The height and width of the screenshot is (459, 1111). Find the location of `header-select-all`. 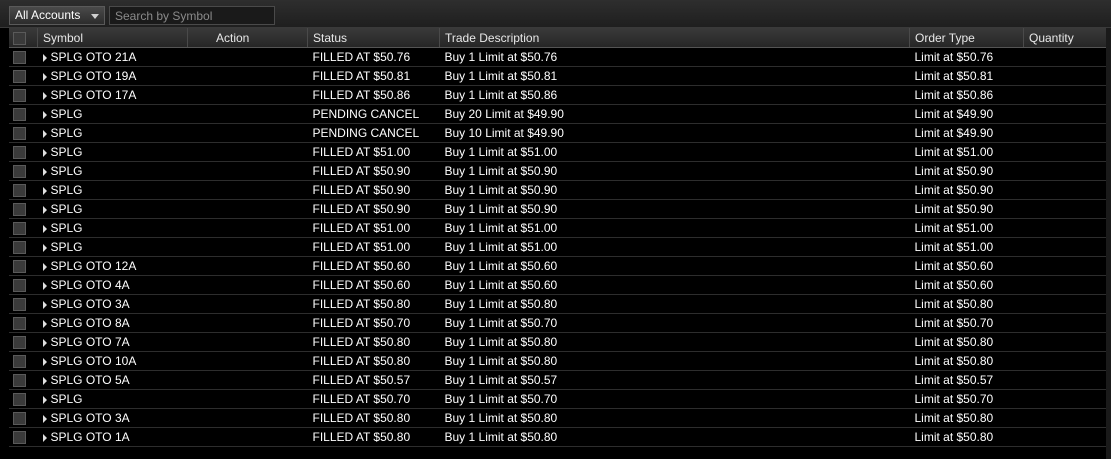

header-select-all is located at coordinates (23, 38).